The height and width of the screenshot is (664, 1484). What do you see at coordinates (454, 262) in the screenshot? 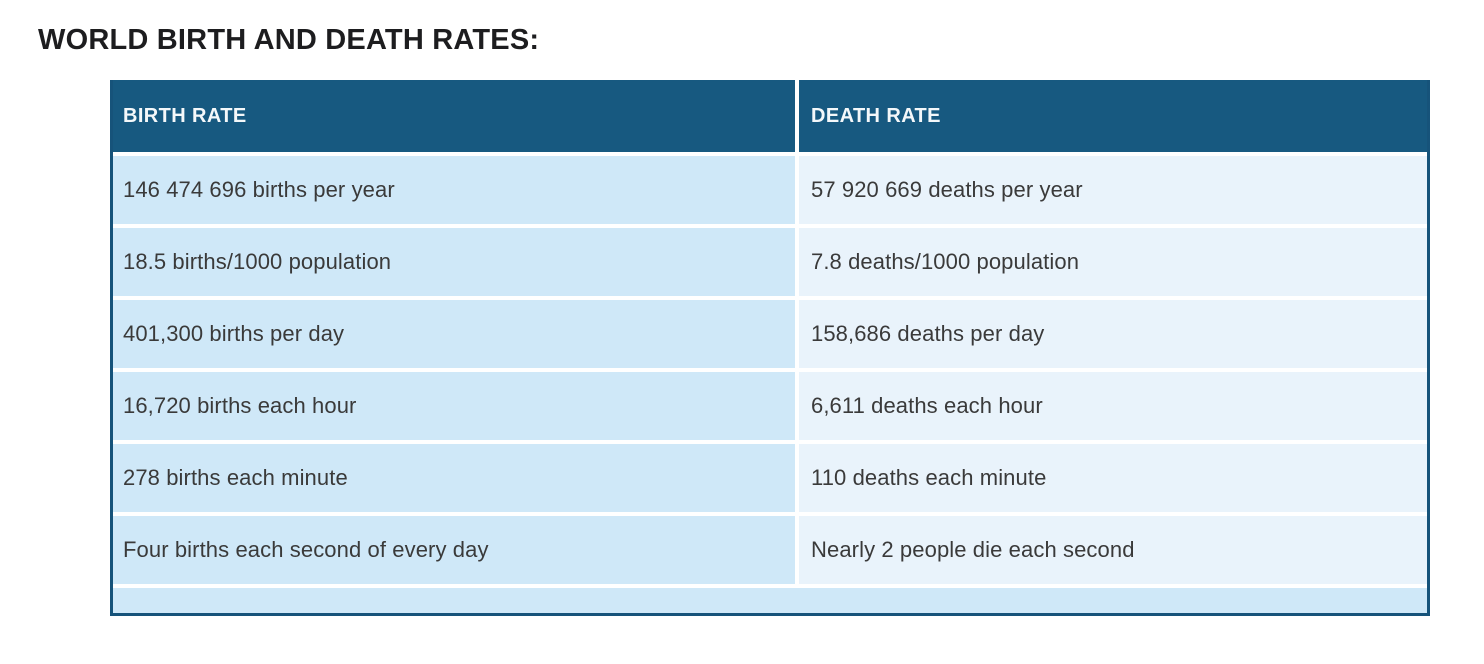
I see `birth-rate-cell: 18.5 births/1000 population` at bounding box center [454, 262].